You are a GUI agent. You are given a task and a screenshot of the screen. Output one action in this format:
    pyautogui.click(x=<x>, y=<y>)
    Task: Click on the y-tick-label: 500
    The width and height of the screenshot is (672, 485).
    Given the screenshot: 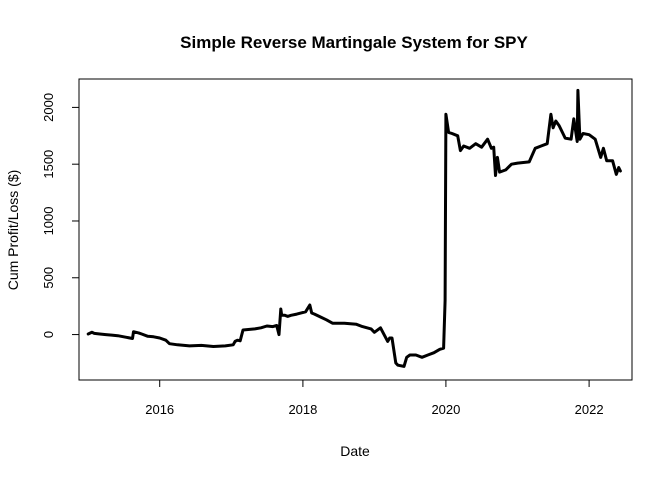 What is the action you would take?
    pyautogui.click(x=48, y=278)
    